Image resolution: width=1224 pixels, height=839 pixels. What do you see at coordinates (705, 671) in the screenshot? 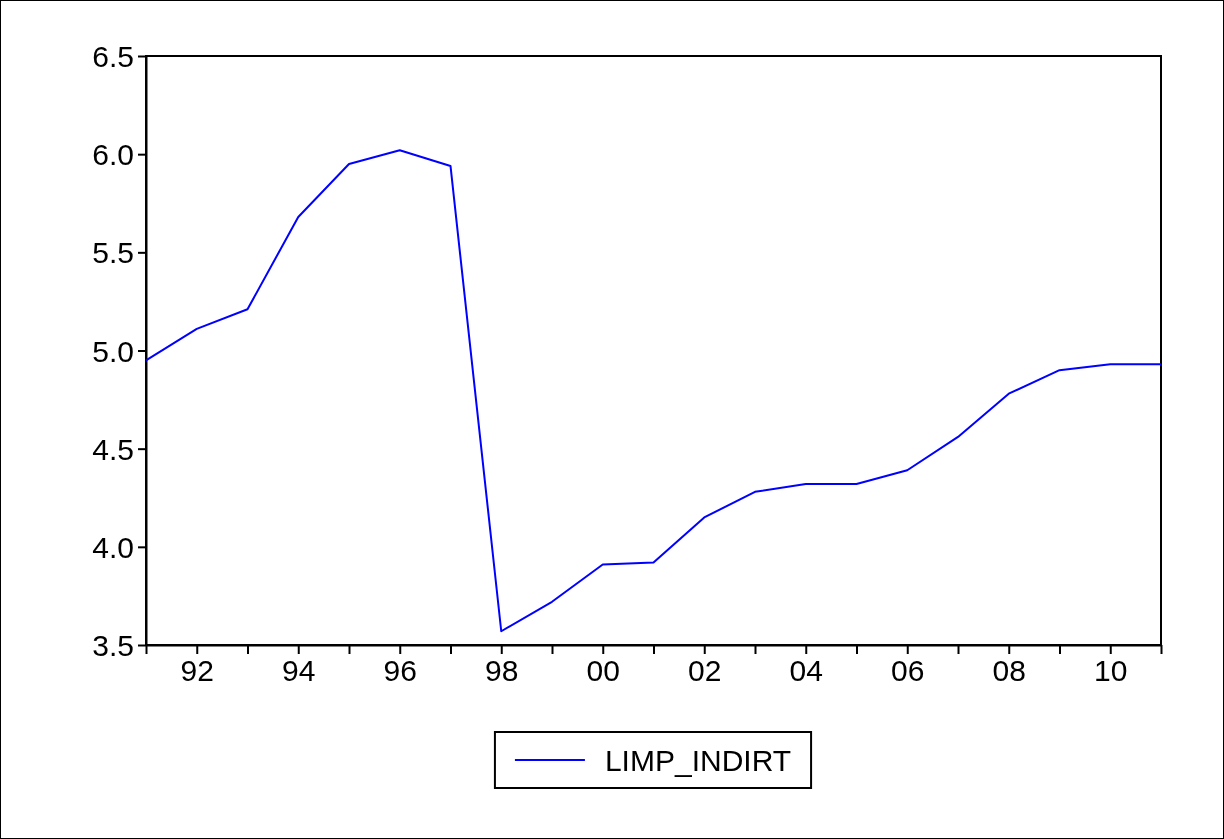
I see `x-tick-label: 02` at bounding box center [705, 671].